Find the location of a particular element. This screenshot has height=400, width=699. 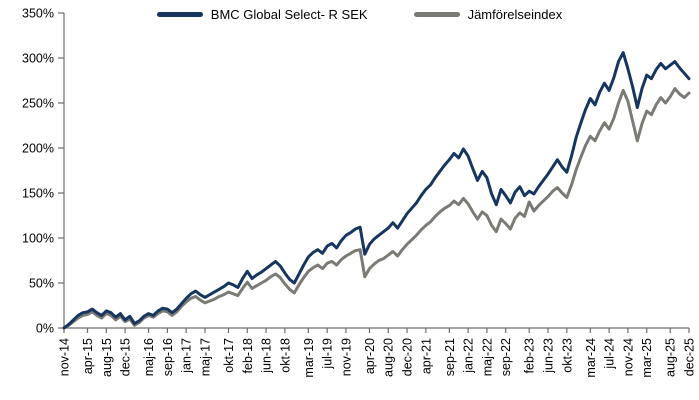

x-axis-label: maj-16 is located at coordinates (149, 357).